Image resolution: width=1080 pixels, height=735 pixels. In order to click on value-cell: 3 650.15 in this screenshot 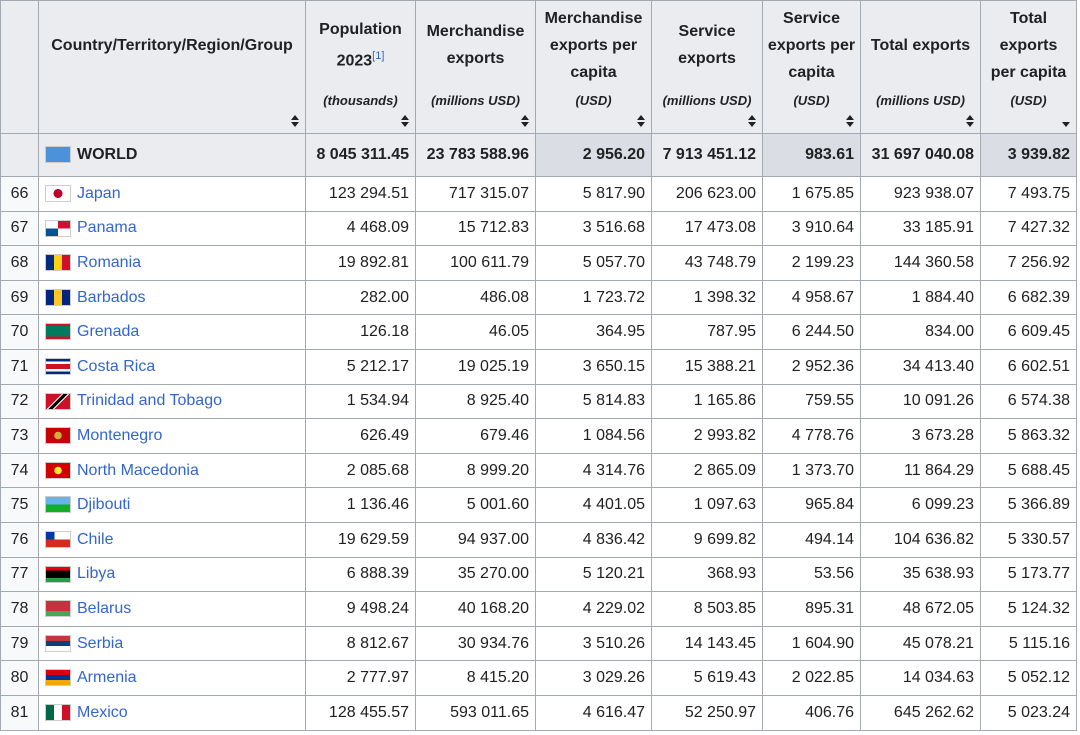, I will do `click(593, 366)`.